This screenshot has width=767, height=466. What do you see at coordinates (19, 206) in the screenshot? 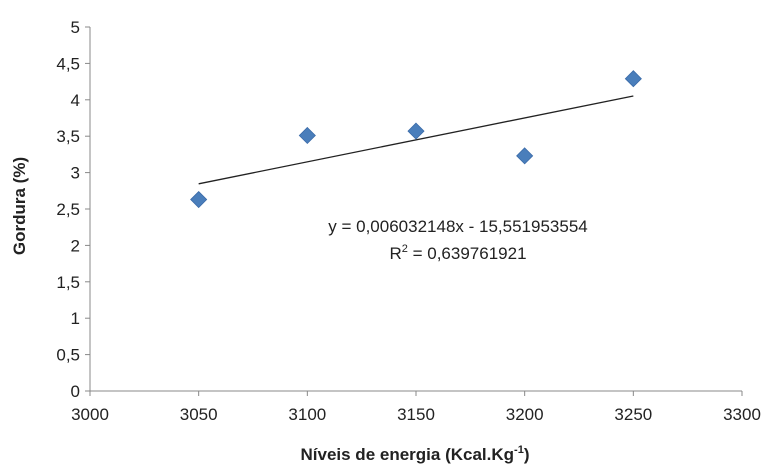
I see `y-axis-title: Gordura (%)` at bounding box center [19, 206].